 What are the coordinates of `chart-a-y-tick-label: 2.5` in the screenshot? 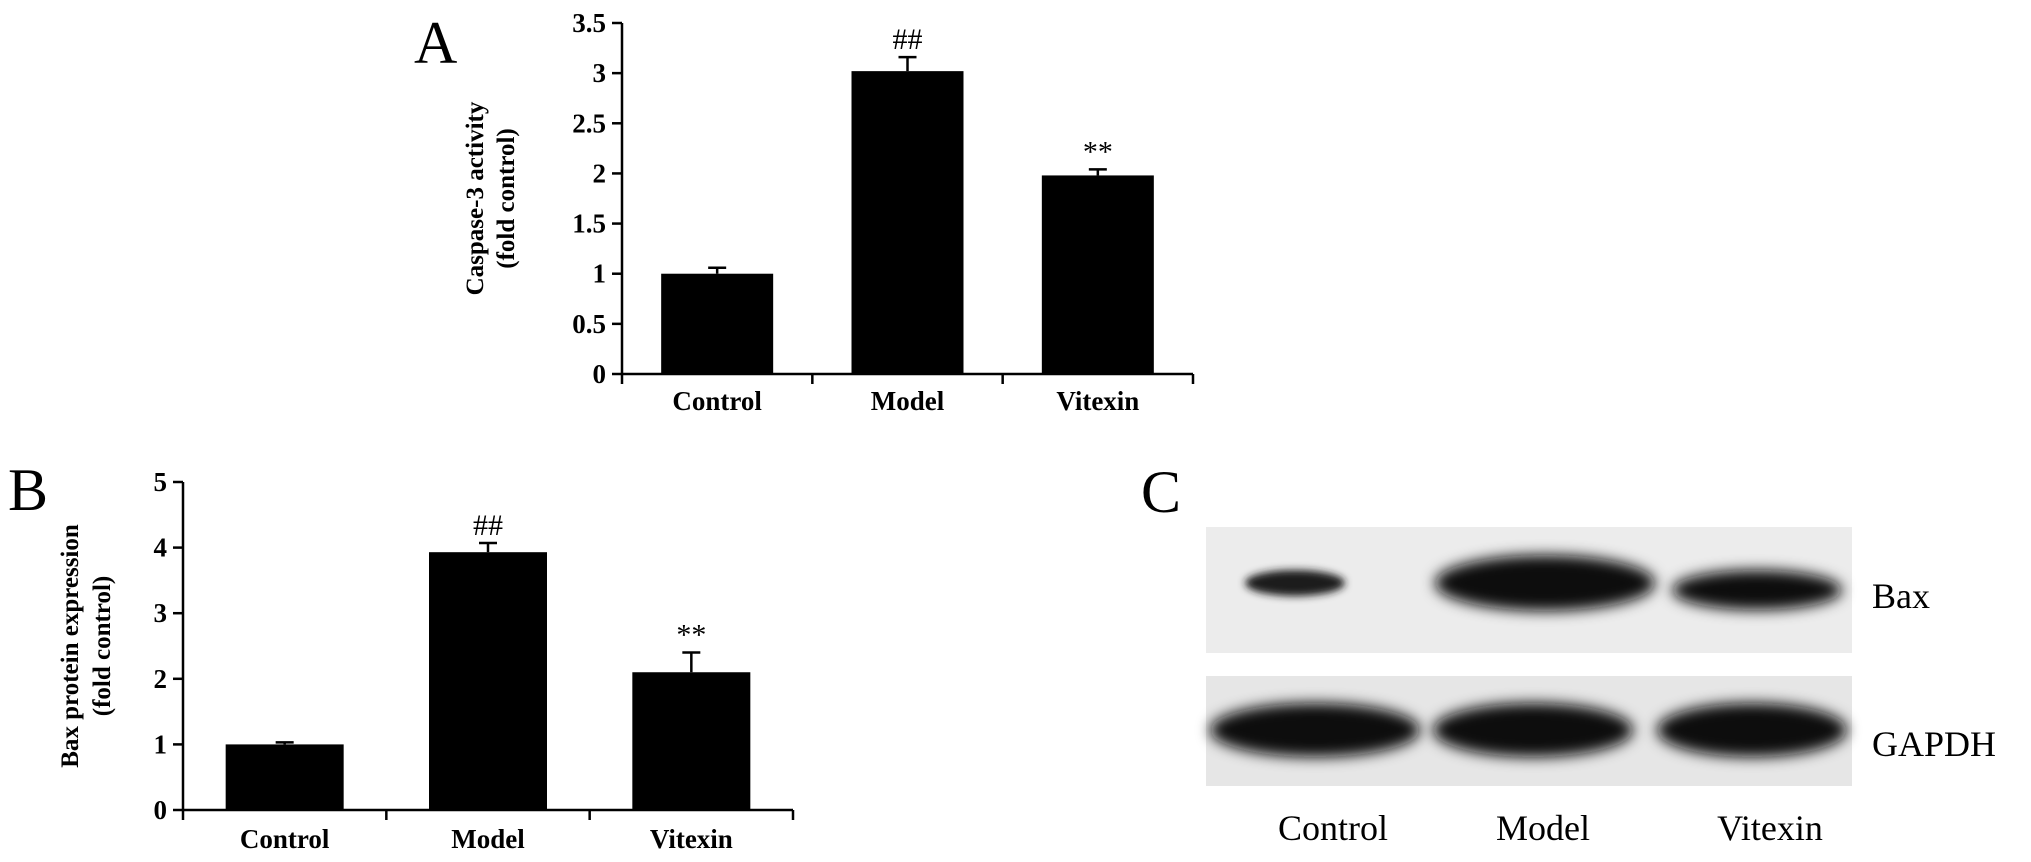 It's located at (589, 123).